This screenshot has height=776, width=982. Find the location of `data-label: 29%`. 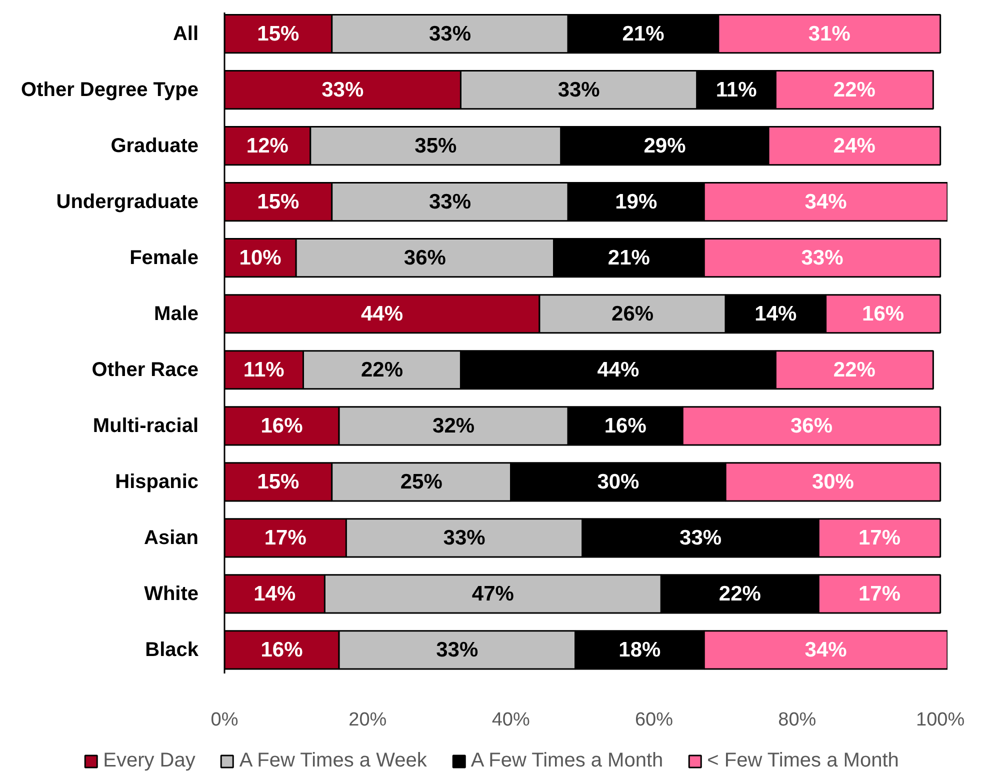

data-label: 29% is located at coordinates (665, 146).